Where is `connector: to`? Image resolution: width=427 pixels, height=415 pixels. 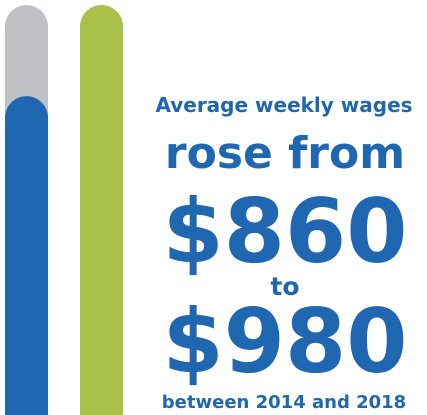 connector: to is located at coordinates (284, 286).